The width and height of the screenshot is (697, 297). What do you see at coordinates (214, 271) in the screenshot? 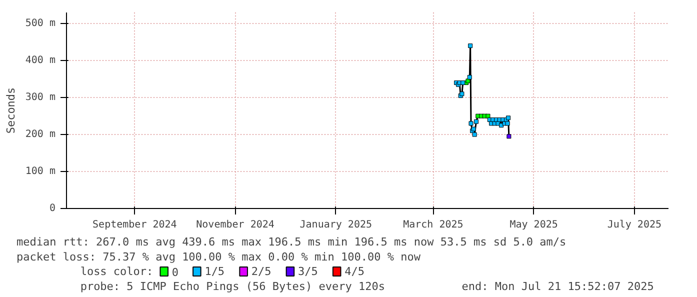
I see `legend-label: 1/5` at bounding box center [214, 271].